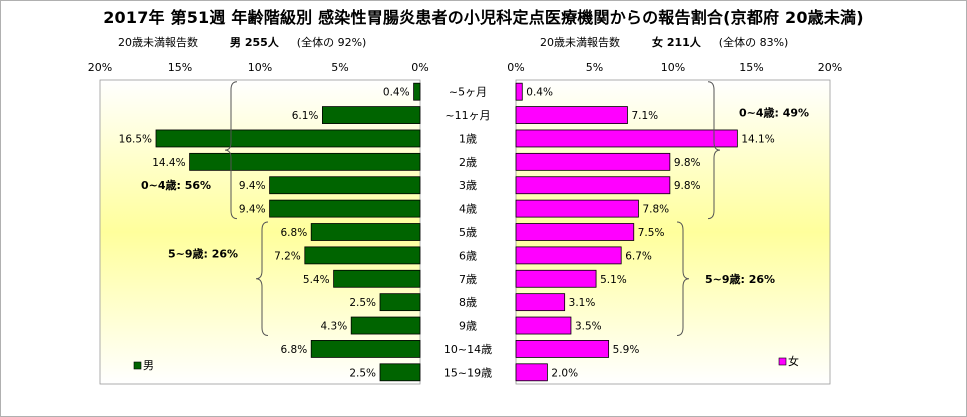  Describe the element at coordinates (468, 92) in the screenshot. I see `category-label: ~5ヶ月` at that location.